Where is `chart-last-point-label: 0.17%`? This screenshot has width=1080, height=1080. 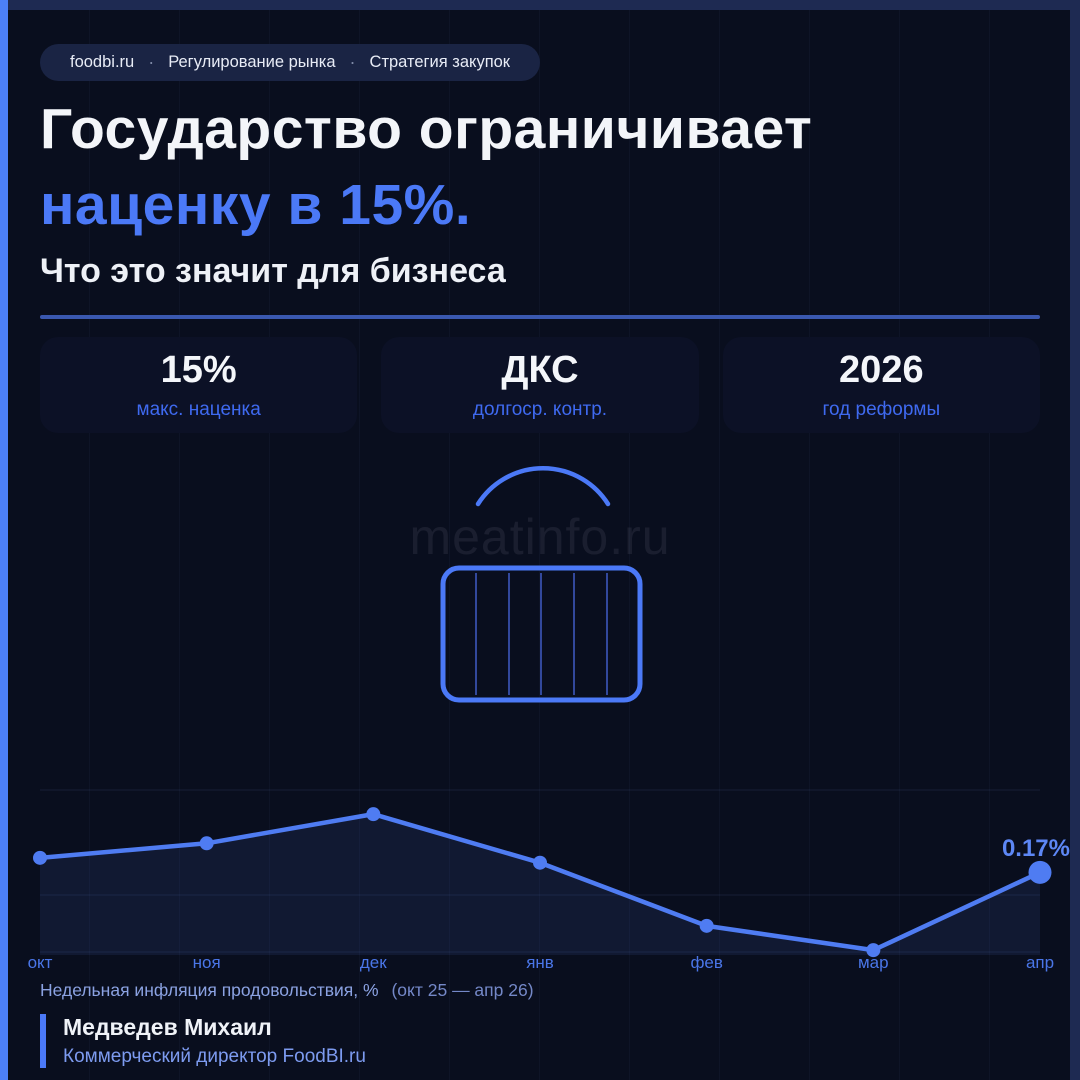
chart-last-point-label: 0.17% is located at coordinates (1035, 848).